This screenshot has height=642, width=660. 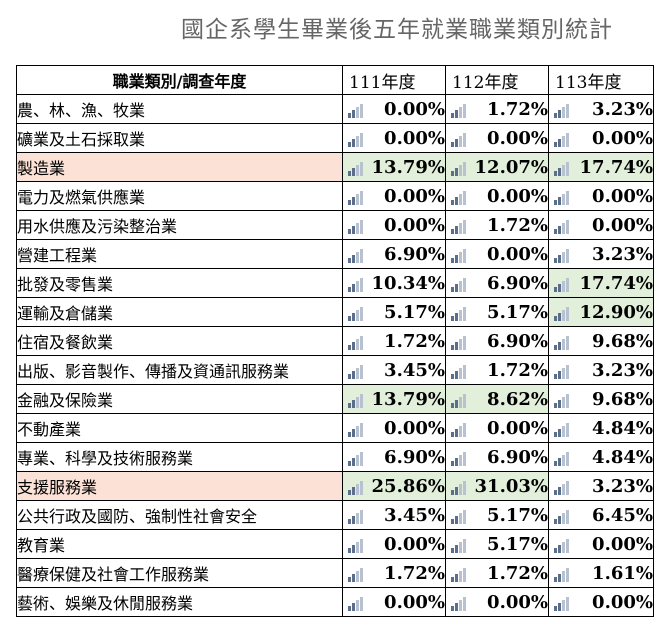 What do you see at coordinates (179, 457) in the screenshot?
I see `category-cell: 專業、科學及技術服務業` at bounding box center [179, 457].